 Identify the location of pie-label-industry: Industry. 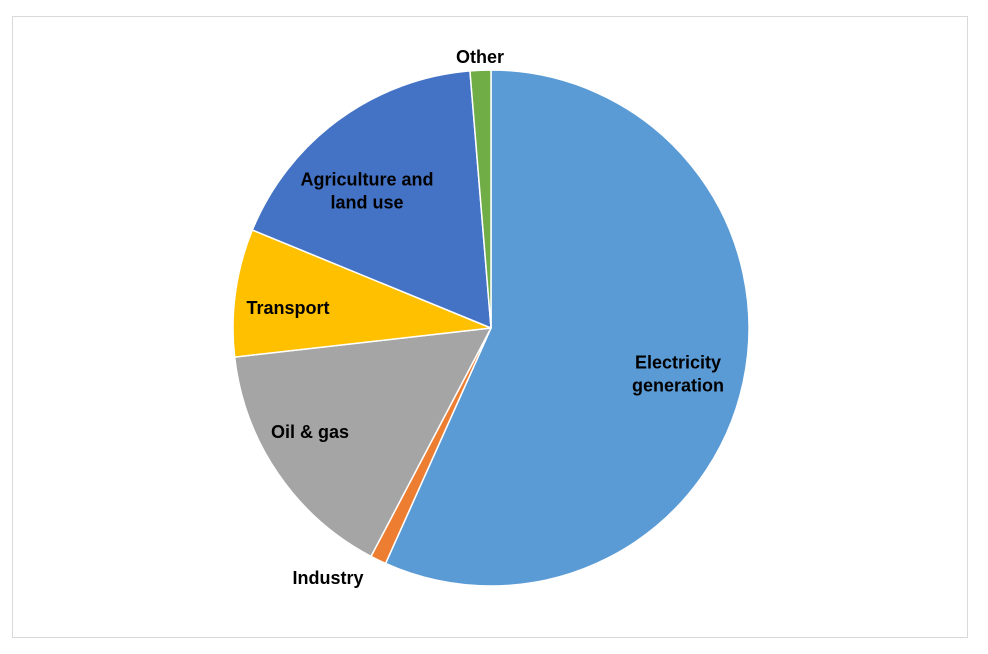
(327, 578).